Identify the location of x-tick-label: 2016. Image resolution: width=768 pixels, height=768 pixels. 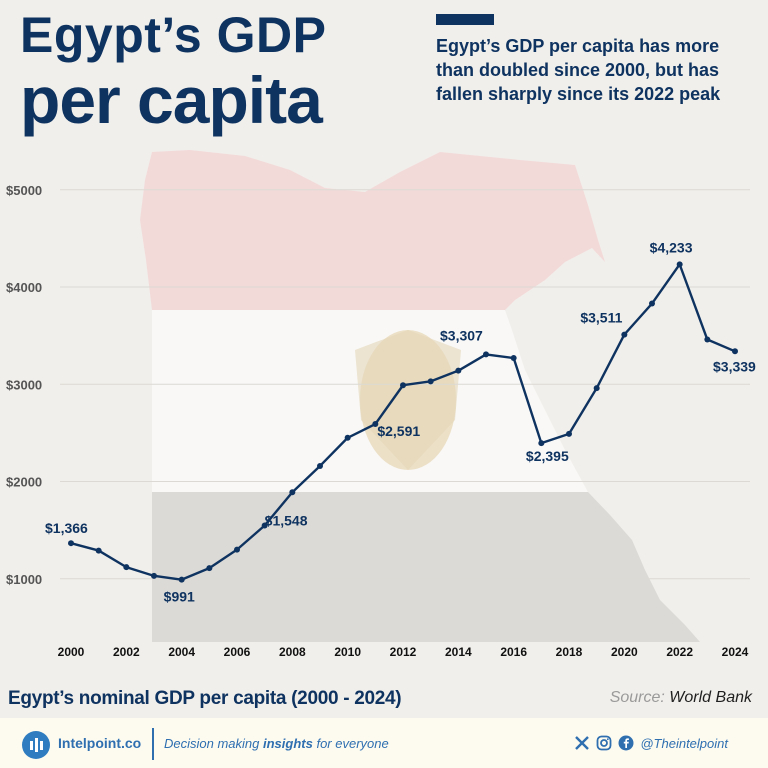
(513, 652).